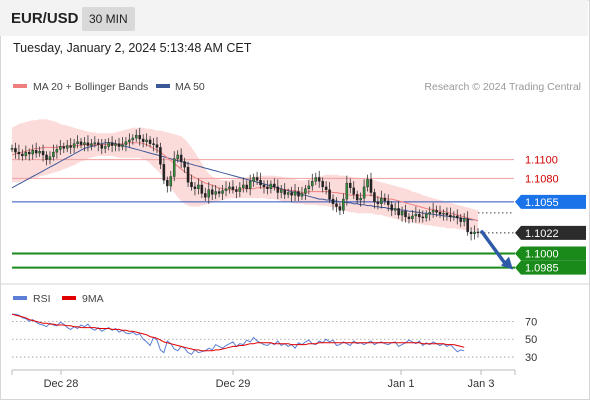 Image resolution: width=590 pixels, height=400 pixels. I want to click on ma50-legend-swatch, so click(163, 86).